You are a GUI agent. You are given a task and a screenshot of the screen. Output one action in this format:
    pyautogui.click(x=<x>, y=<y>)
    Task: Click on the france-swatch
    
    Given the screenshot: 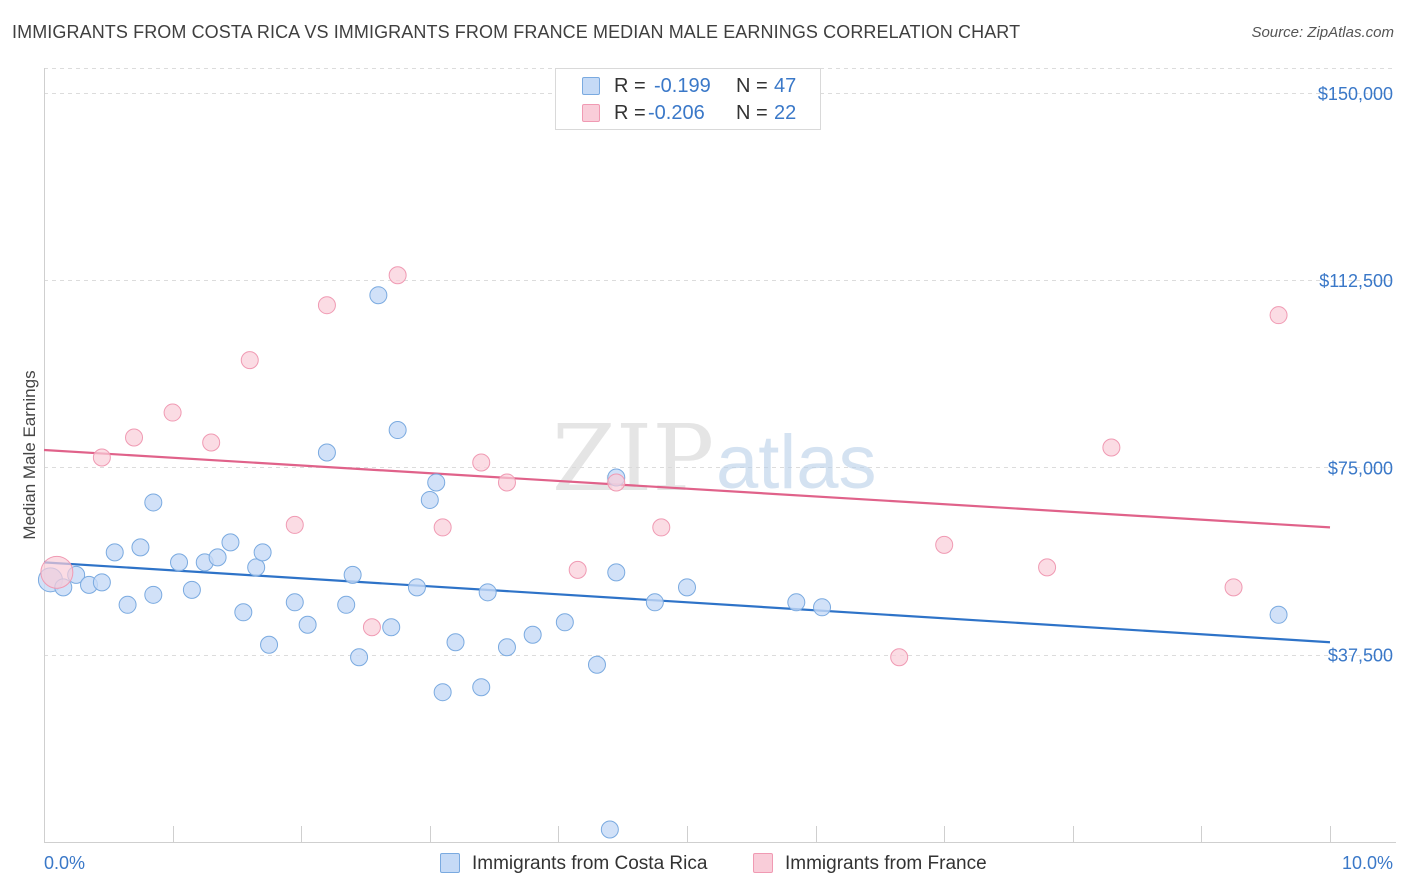 What is the action you would take?
    pyautogui.click(x=591, y=113)
    